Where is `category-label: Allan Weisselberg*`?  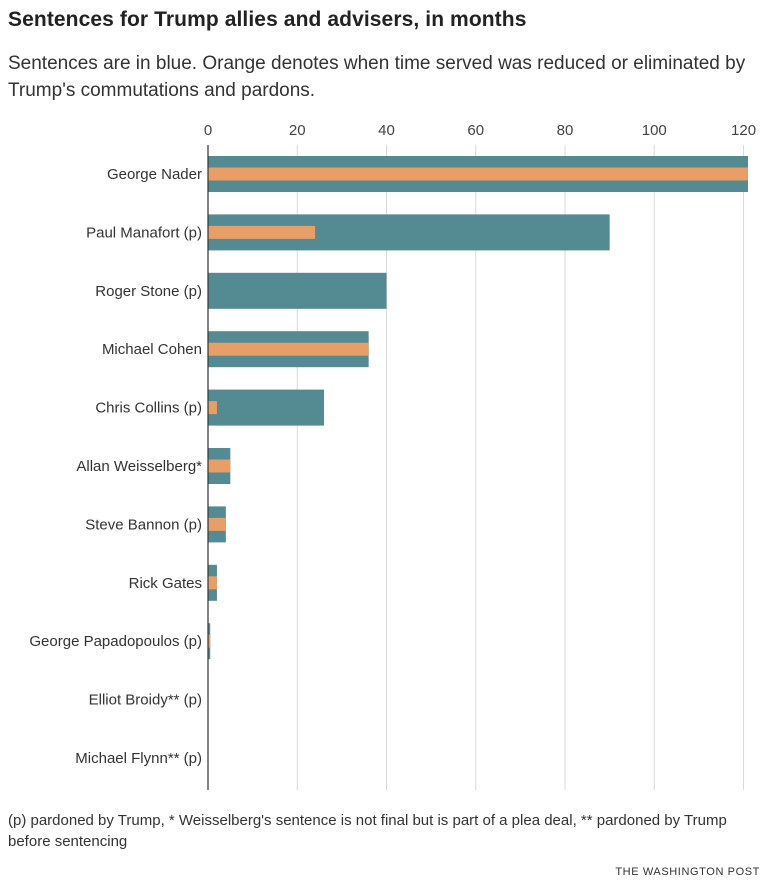
category-label: Allan Weisselberg* is located at coordinates (139, 466).